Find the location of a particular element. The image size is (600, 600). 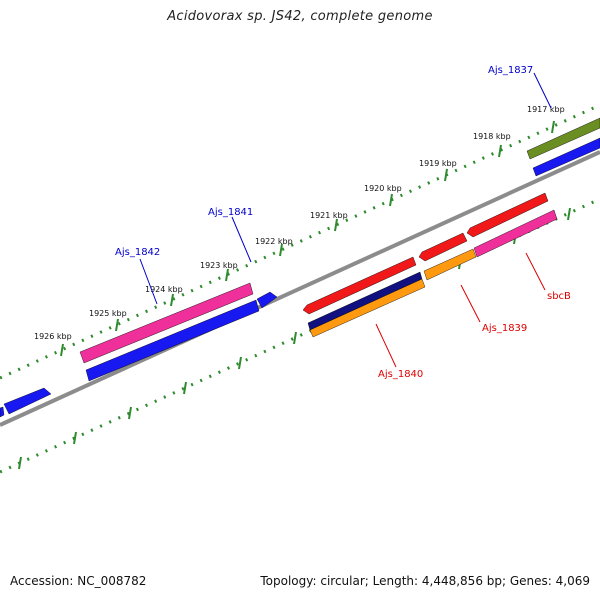

kbp-label: 1920 kbp is located at coordinates (383, 188).